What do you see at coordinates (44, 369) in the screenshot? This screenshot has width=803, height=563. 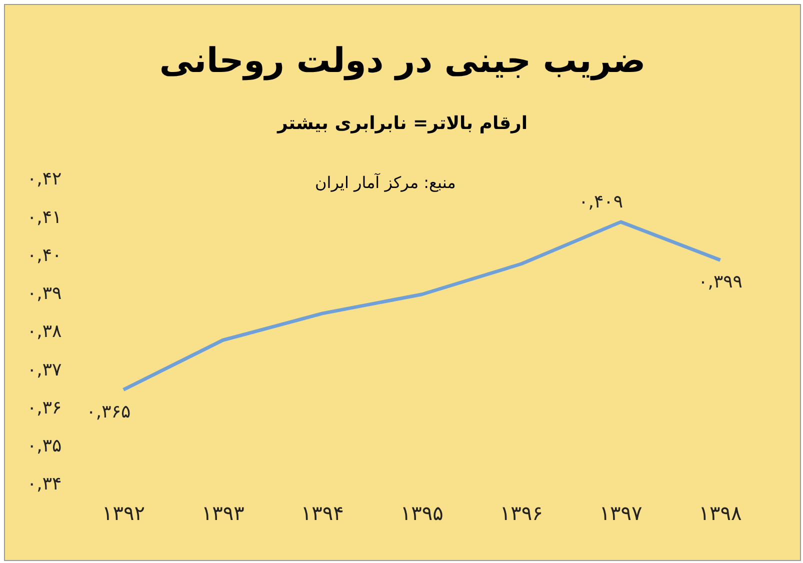 I see `y-tick-label: ۰,۳۷` at bounding box center [44, 369].